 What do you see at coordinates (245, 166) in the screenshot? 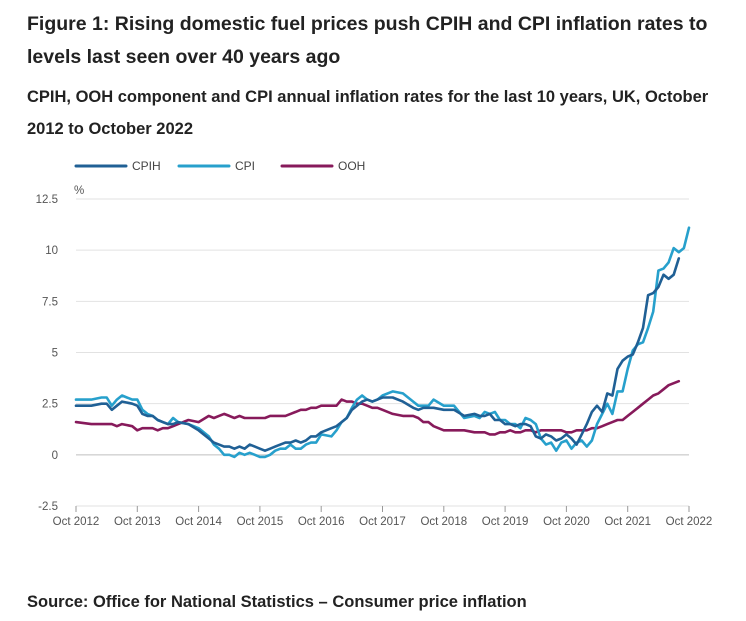
I see `legend-label-cpi: CPI` at bounding box center [245, 166].